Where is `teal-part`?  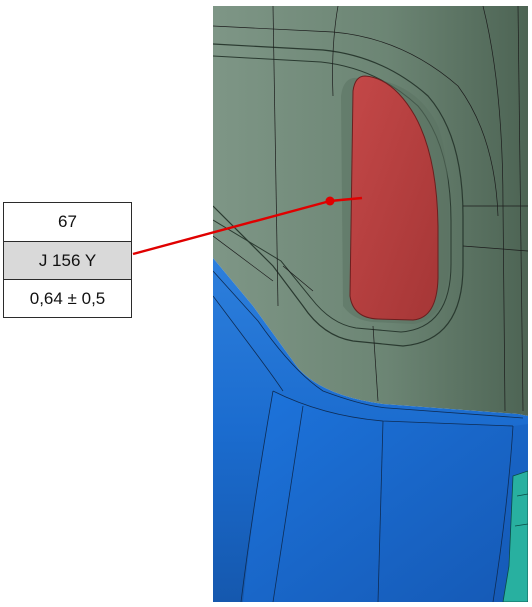 teal-part is located at coordinates (515, 536).